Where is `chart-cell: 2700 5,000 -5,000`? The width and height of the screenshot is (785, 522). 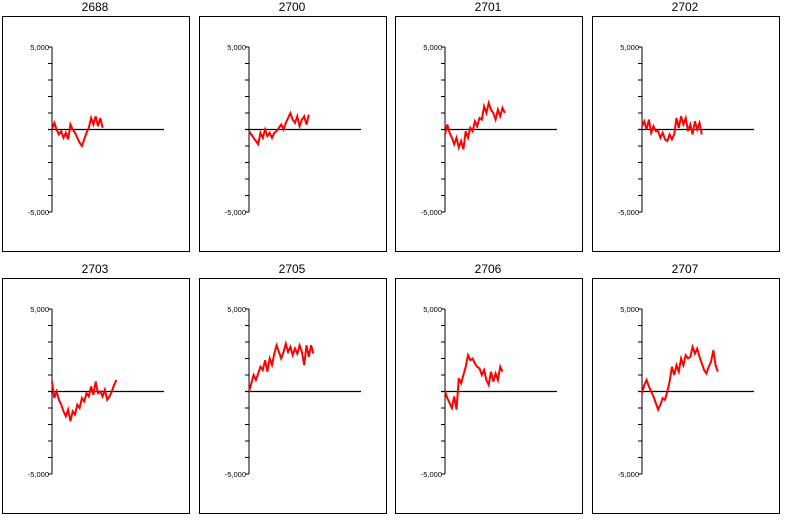
chart-cell: 2700 5,000 -5,000 is located at coordinates (292, 130).